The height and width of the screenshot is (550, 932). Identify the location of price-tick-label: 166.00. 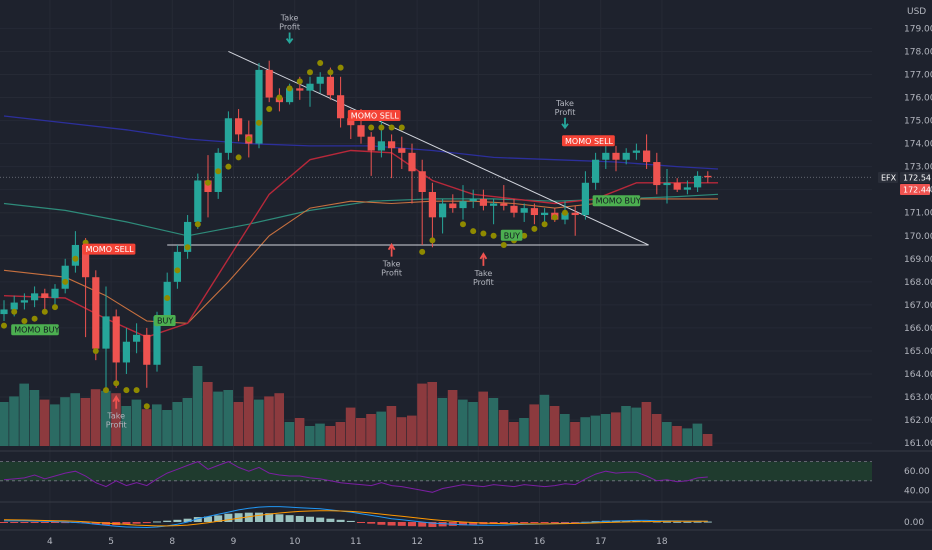
(918, 329).